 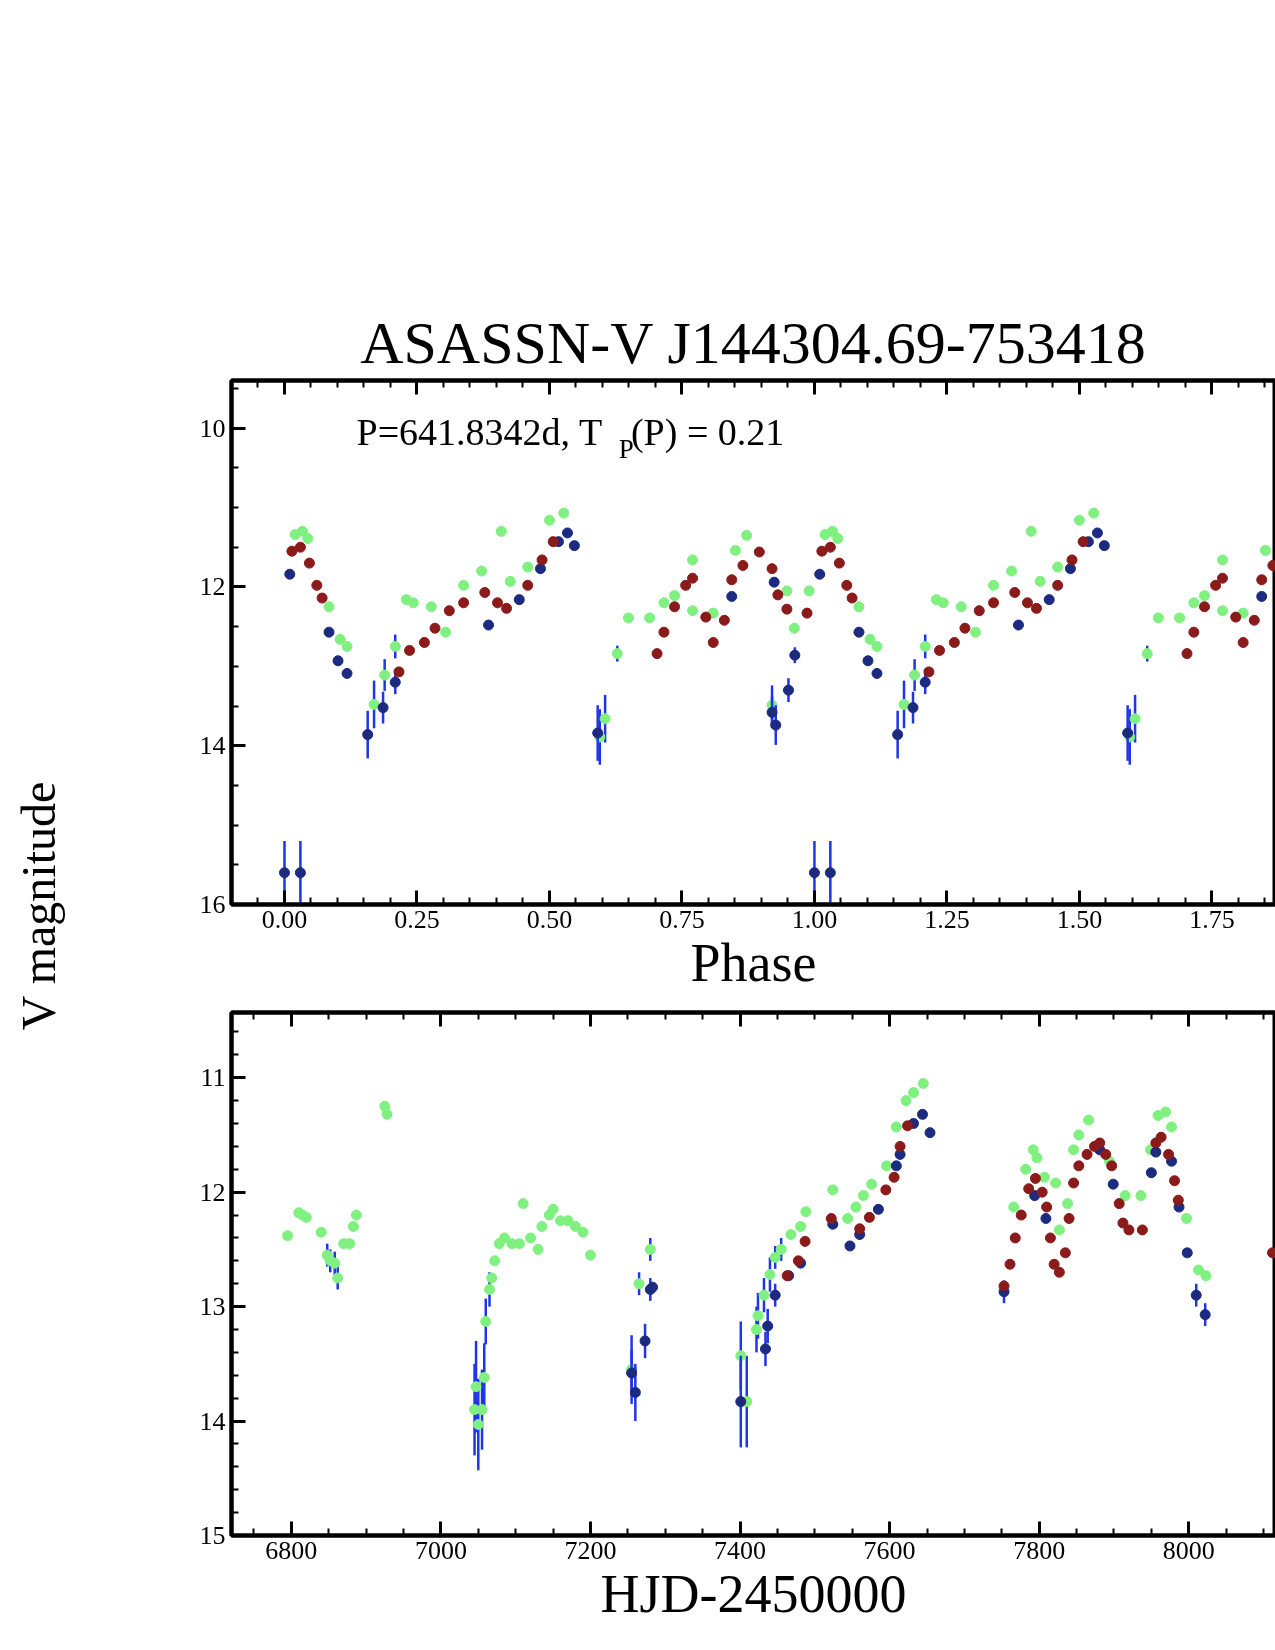 What do you see at coordinates (417, 919) in the screenshot?
I see `x-tick-label: 0.25` at bounding box center [417, 919].